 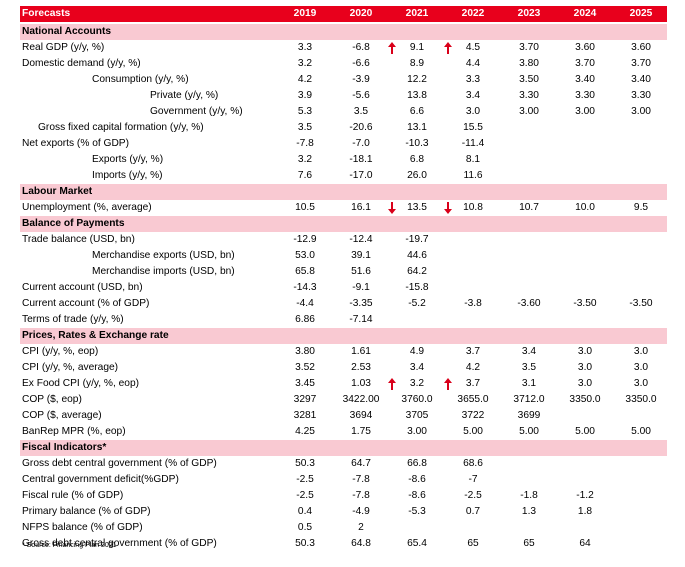 What do you see at coordinates (585, 511) in the screenshot?
I see `value-cell: 1.8` at bounding box center [585, 511].